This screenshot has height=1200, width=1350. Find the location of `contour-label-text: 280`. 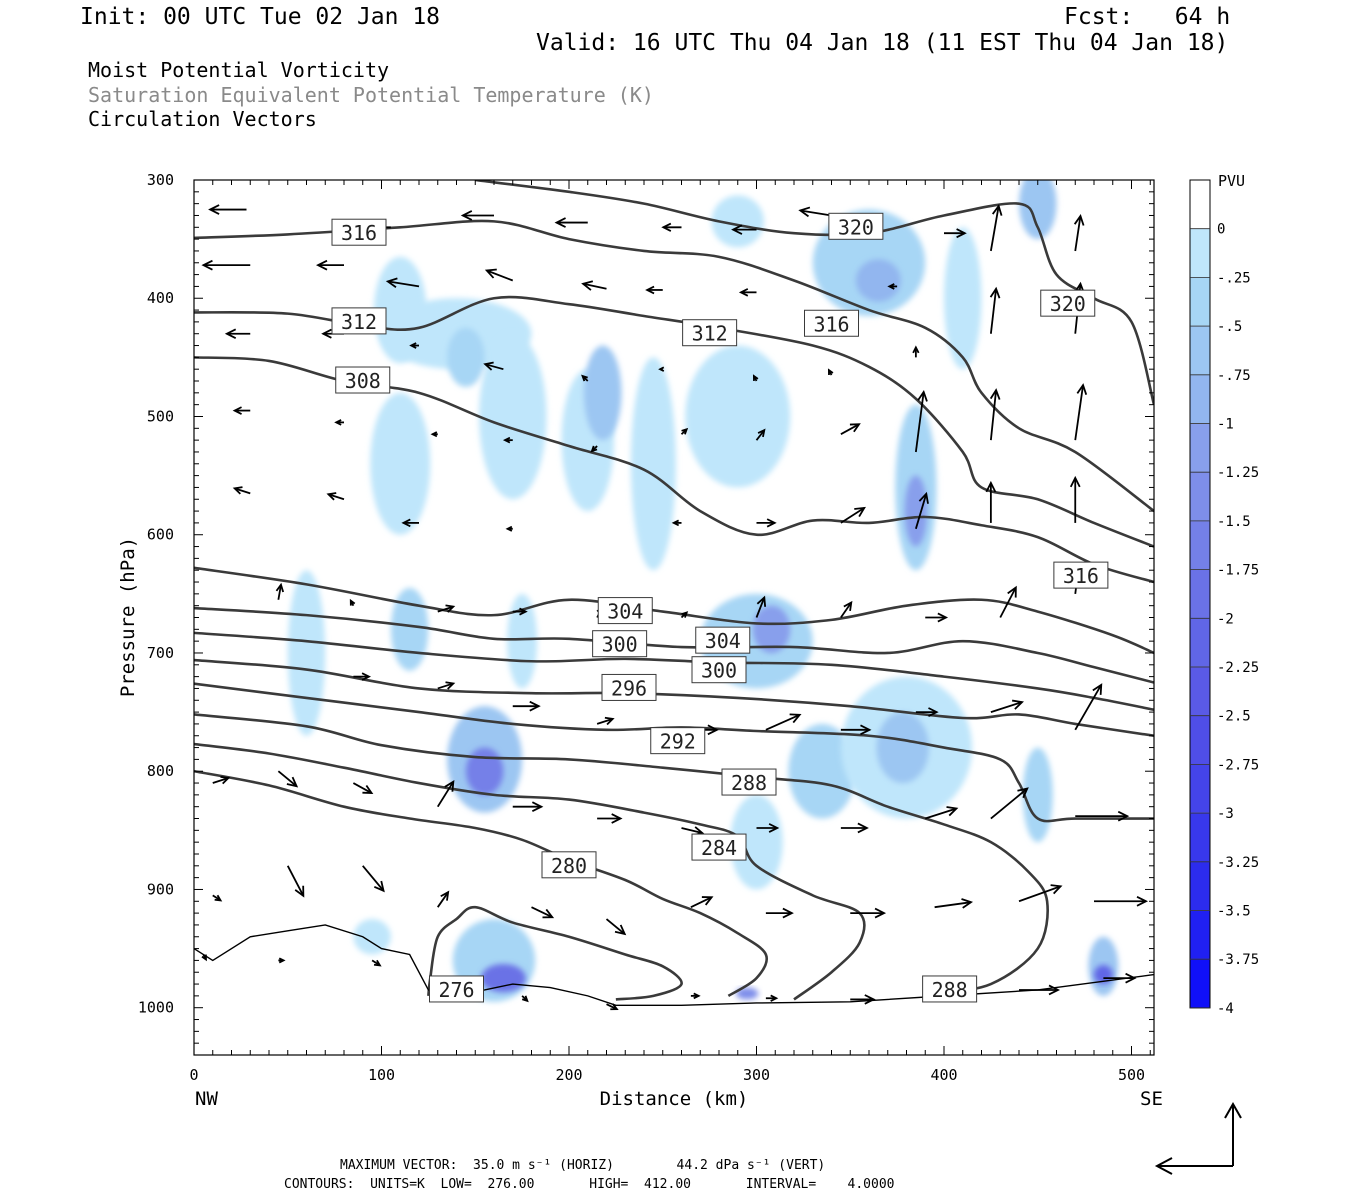

contour-label-text: 280 is located at coordinates (569, 866).